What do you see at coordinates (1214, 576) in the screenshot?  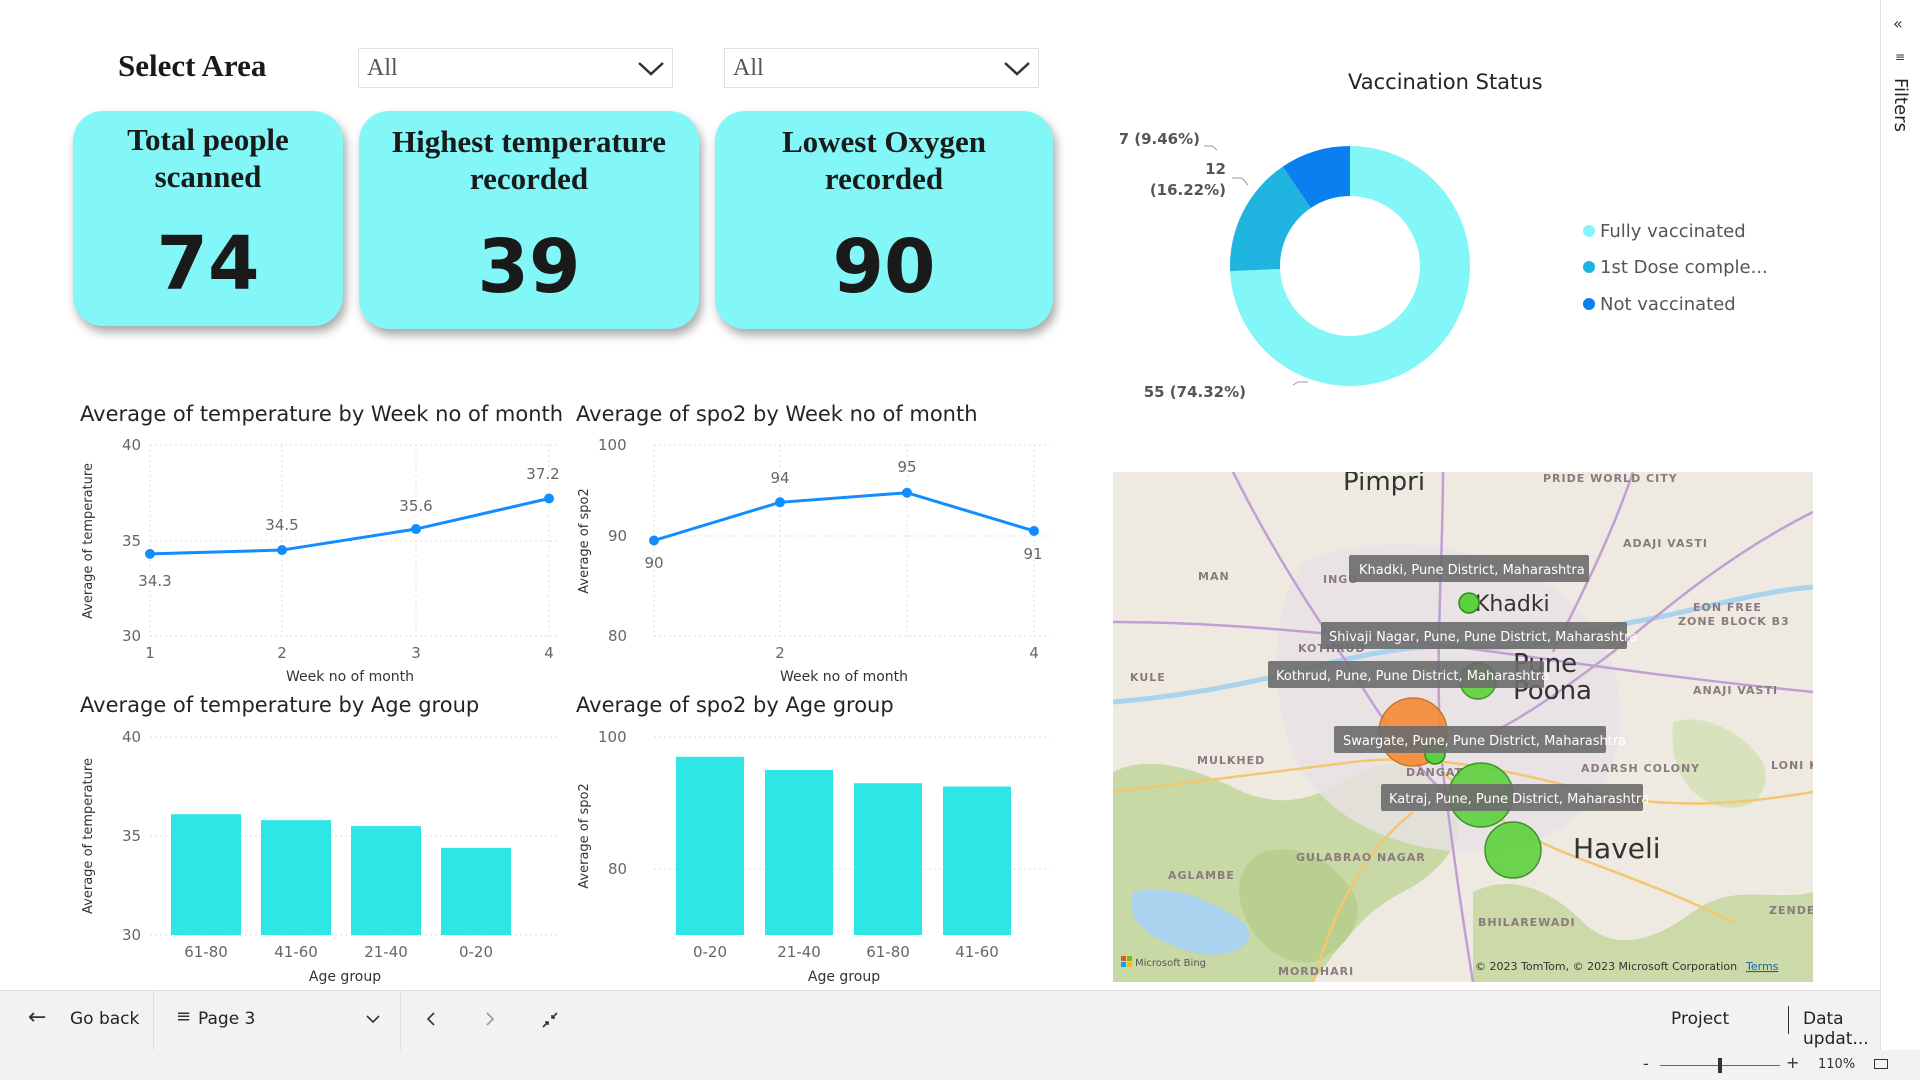 I see `map-label: MAN` at bounding box center [1214, 576].